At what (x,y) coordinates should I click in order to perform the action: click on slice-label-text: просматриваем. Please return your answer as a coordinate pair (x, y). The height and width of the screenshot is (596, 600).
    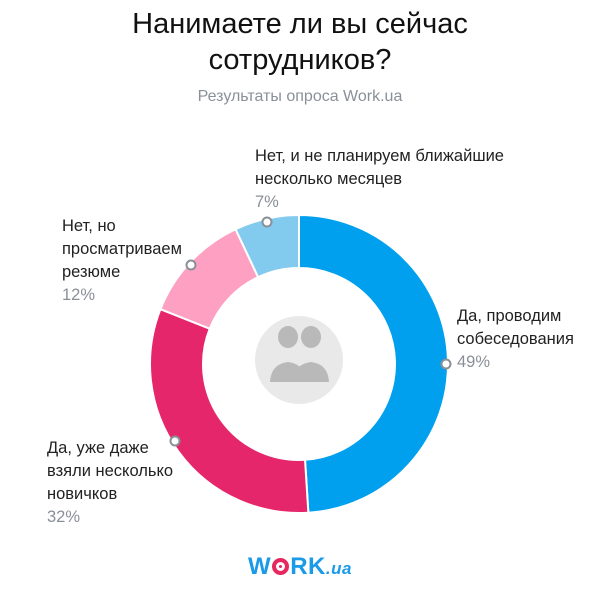
    Looking at the image, I should click on (122, 249).